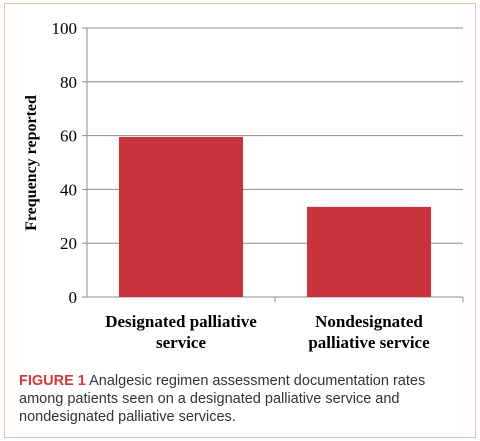  What do you see at coordinates (181, 332) in the screenshot?
I see `x-category-label: Designated palliative service` at bounding box center [181, 332].